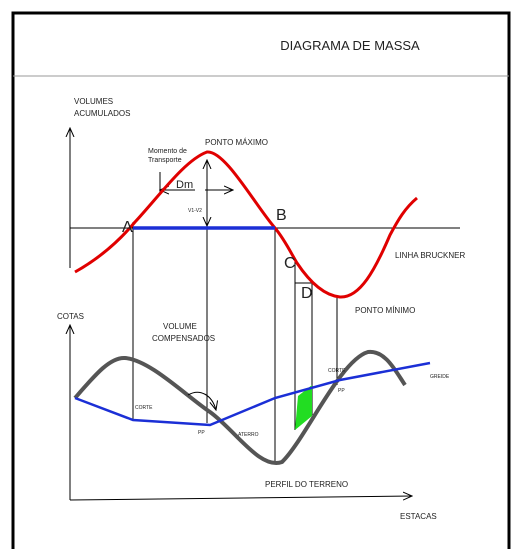 Image resolution: width=522 pixels, height=549 pixels. What do you see at coordinates (290, 263) in the screenshot?
I see `point-label: C` at bounding box center [290, 263].